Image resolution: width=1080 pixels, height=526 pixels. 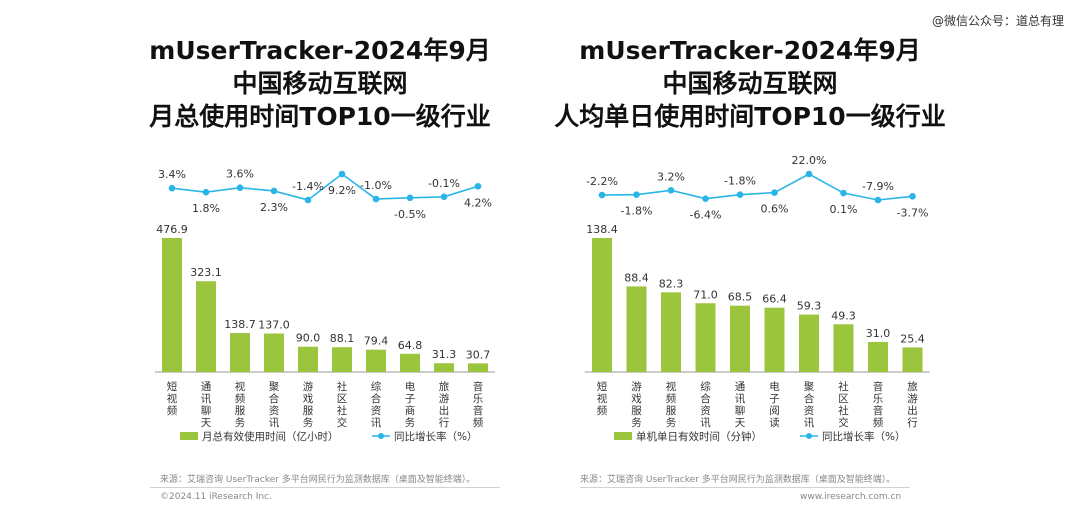 I want to click on category-label: 游戏服务, so click(x=308, y=404).